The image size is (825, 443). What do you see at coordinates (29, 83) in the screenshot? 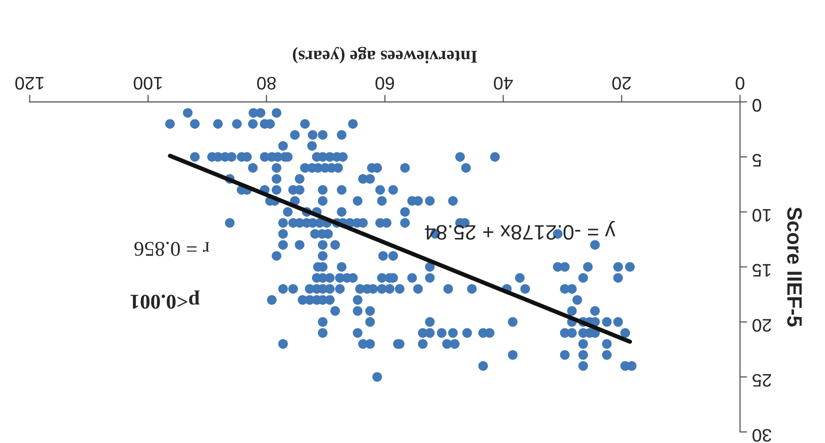
I see `x-tick-label: 120` at bounding box center [29, 83].